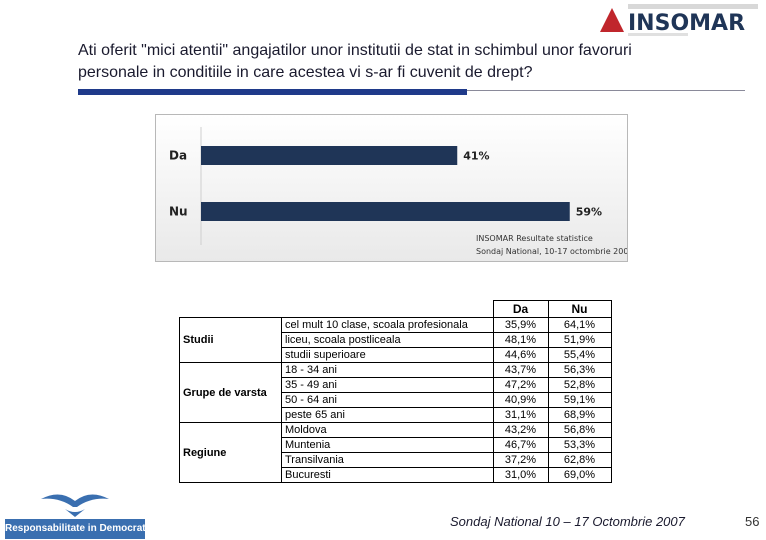  What do you see at coordinates (387, 445) in the screenshot?
I see `row-label: Muntenia` at bounding box center [387, 445].